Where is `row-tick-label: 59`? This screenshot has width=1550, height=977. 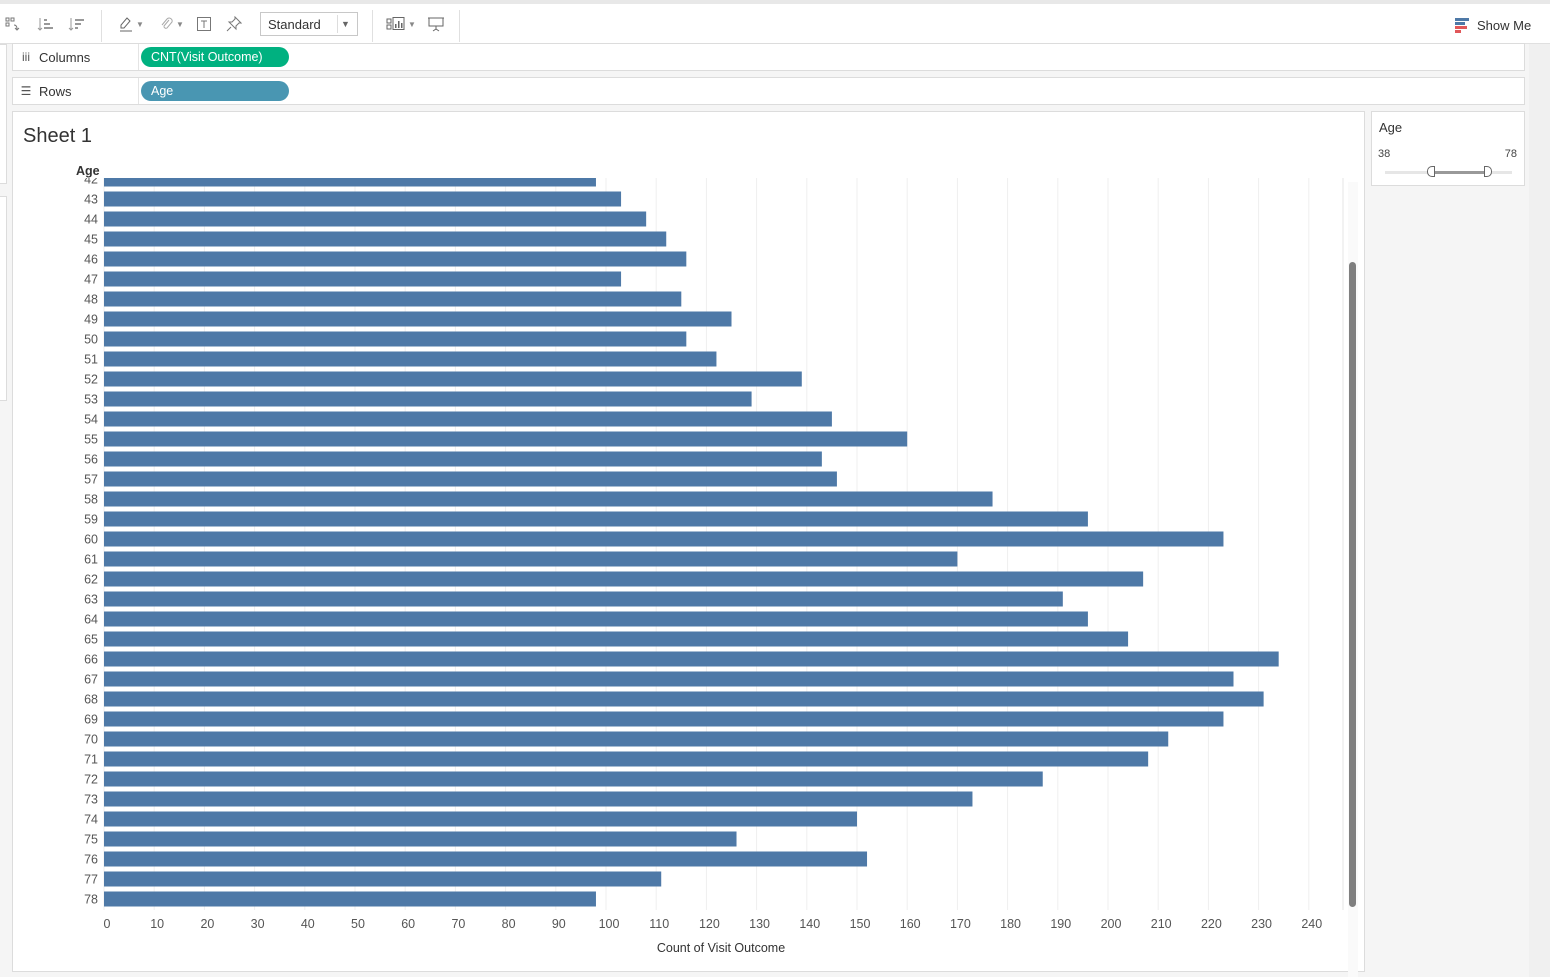 row-tick-label: 59 is located at coordinates (91, 520).